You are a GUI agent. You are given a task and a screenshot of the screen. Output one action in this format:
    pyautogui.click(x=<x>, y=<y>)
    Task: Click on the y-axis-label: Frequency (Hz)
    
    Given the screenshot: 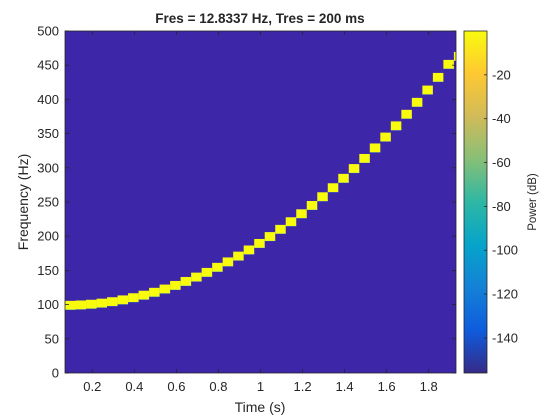 What is the action you would take?
    pyautogui.click(x=23, y=202)
    